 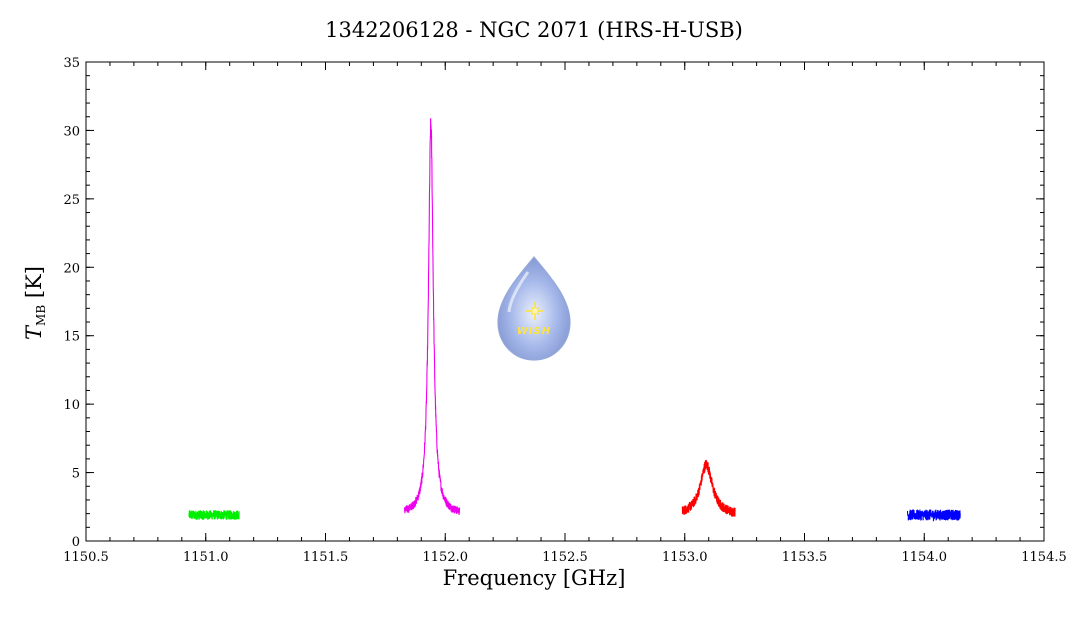 I want to click on y-axis-subscript: MB, so click(x=41, y=315).